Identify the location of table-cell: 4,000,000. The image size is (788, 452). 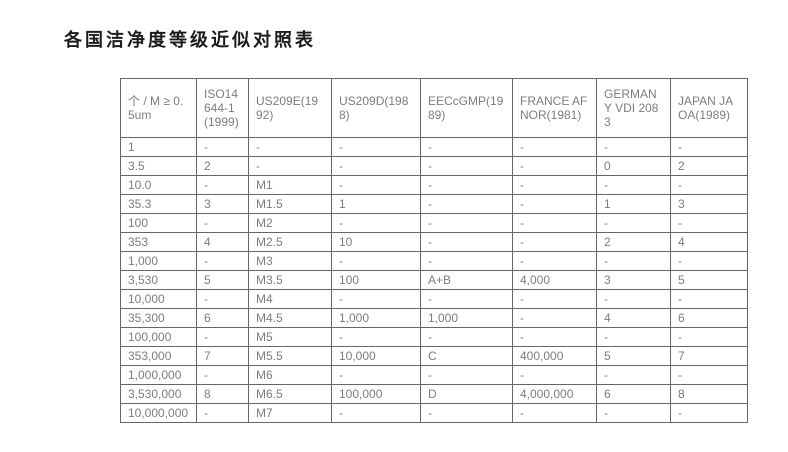
(554, 394).